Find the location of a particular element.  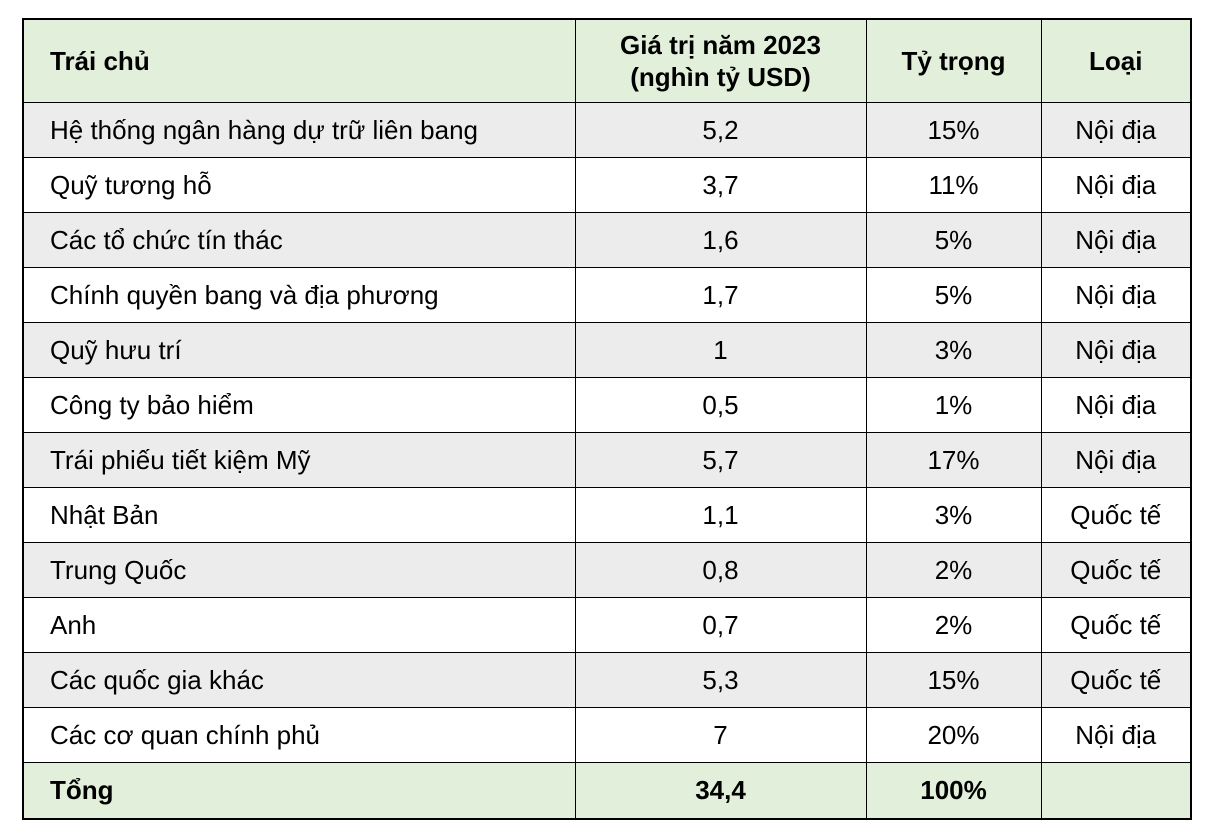

total-value-cell: 34,4 is located at coordinates (720, 791).